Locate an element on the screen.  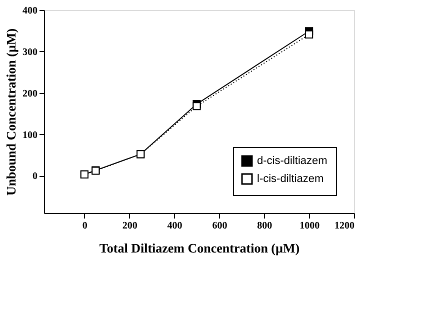
y-tick-label: 300 is located at coordinates (30, 52).